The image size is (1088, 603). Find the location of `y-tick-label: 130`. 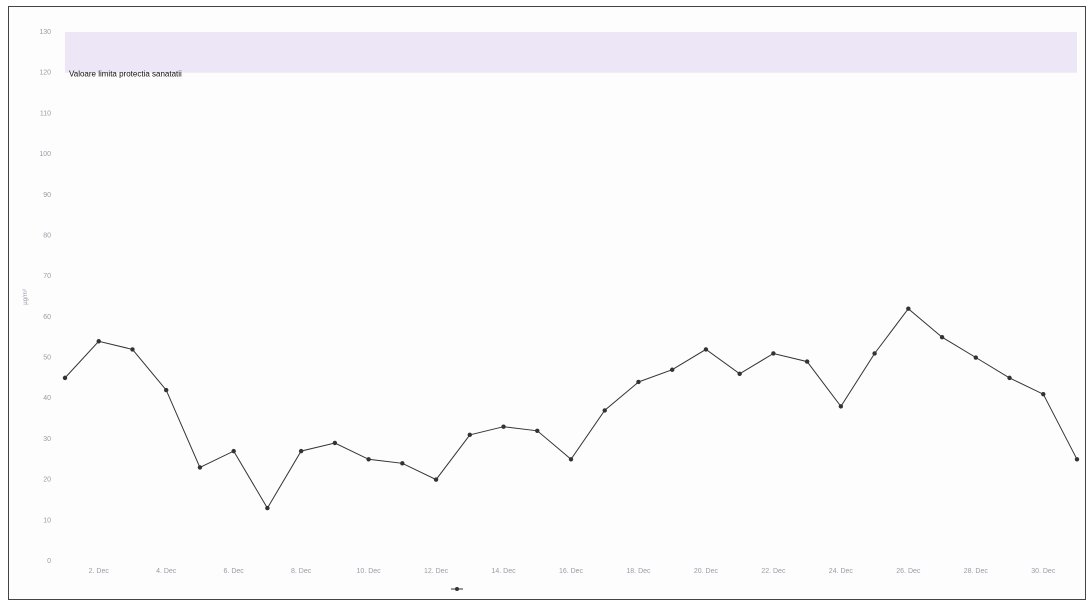

y-tick-label: 130 is located at coordinates (45, 32).